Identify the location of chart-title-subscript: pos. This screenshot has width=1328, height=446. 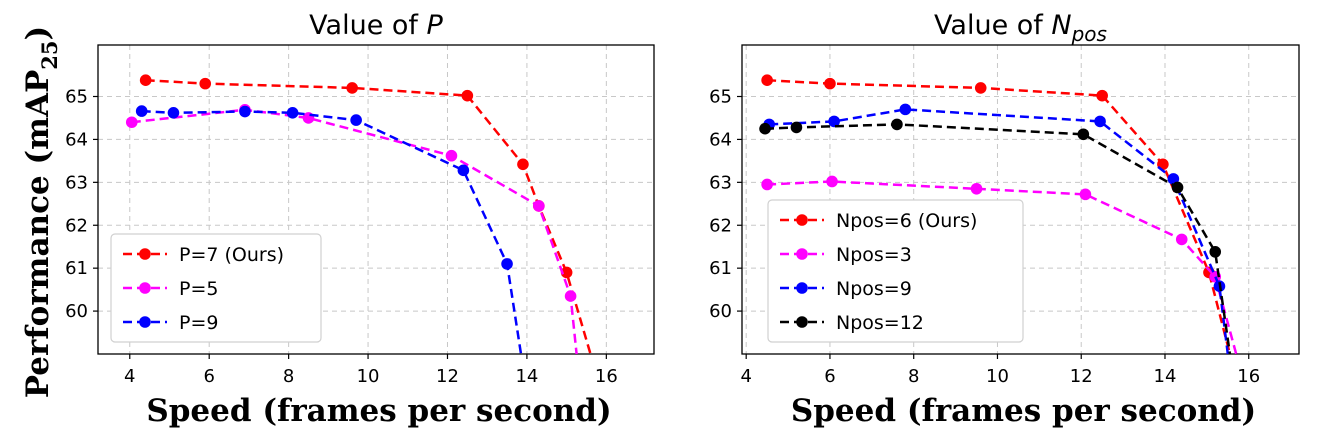
(1089, 34).